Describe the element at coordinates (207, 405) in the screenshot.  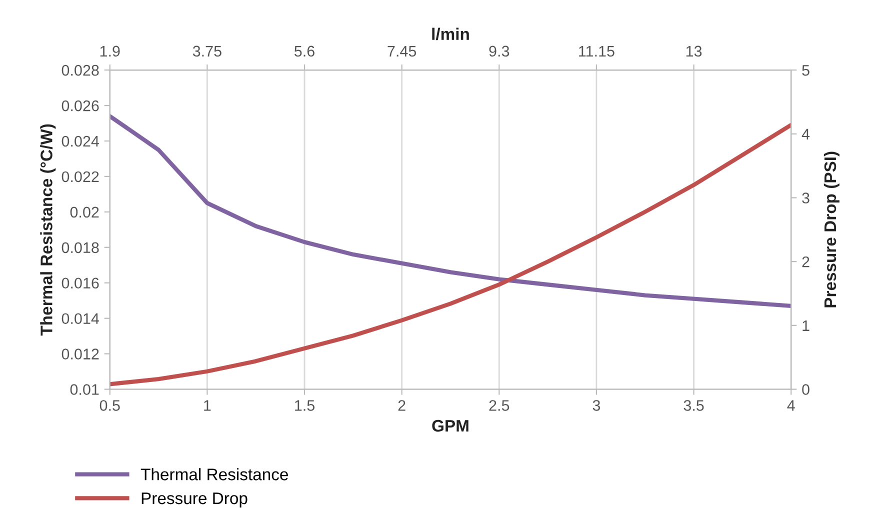
I see `x-tick-label: 1` at that location.